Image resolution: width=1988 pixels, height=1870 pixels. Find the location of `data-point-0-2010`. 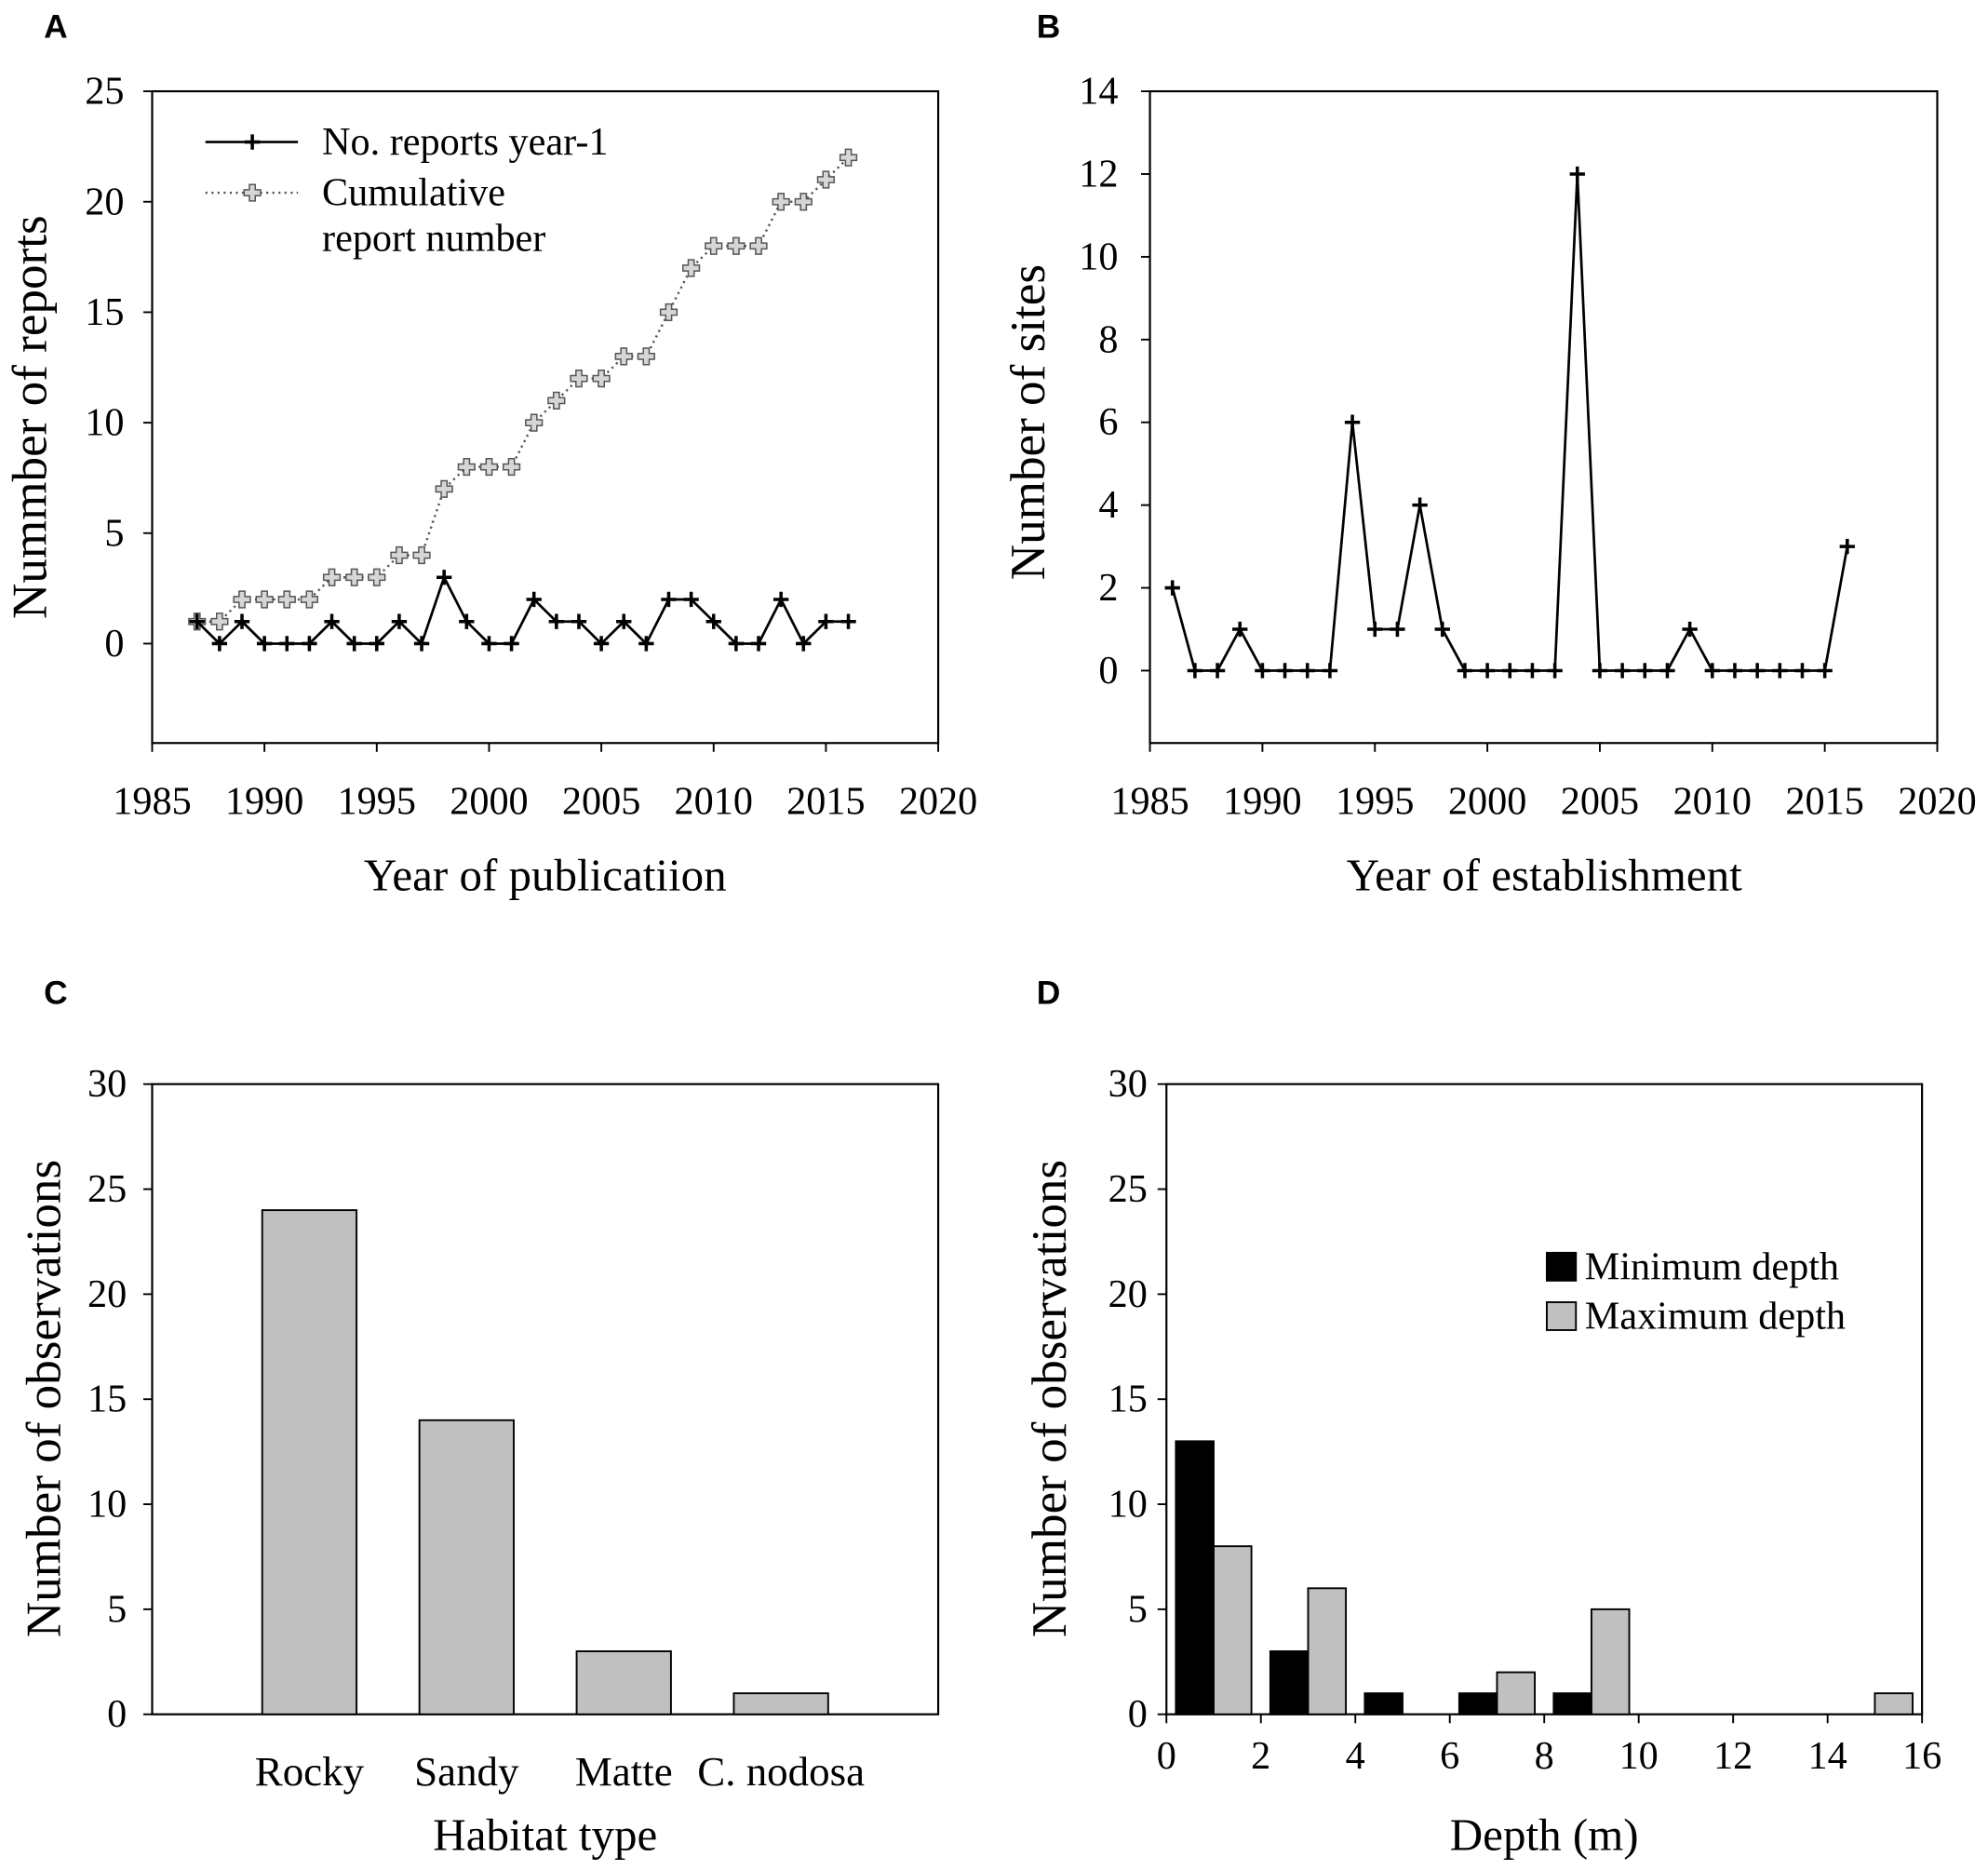

data-point-0-2010 is located at coordinates (1712, 671).